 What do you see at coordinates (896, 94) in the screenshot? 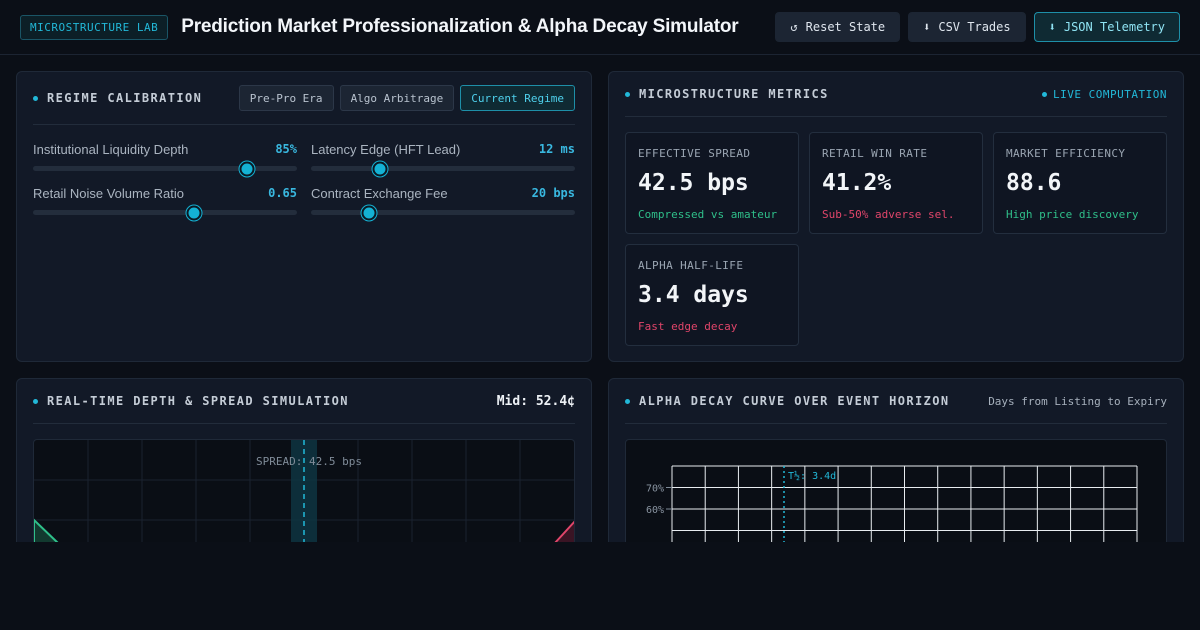
I see `metrics-panel-header: MICROSTRUCTURE METRICS LIVE COMPUTATION` at bounding box center [896, 94].